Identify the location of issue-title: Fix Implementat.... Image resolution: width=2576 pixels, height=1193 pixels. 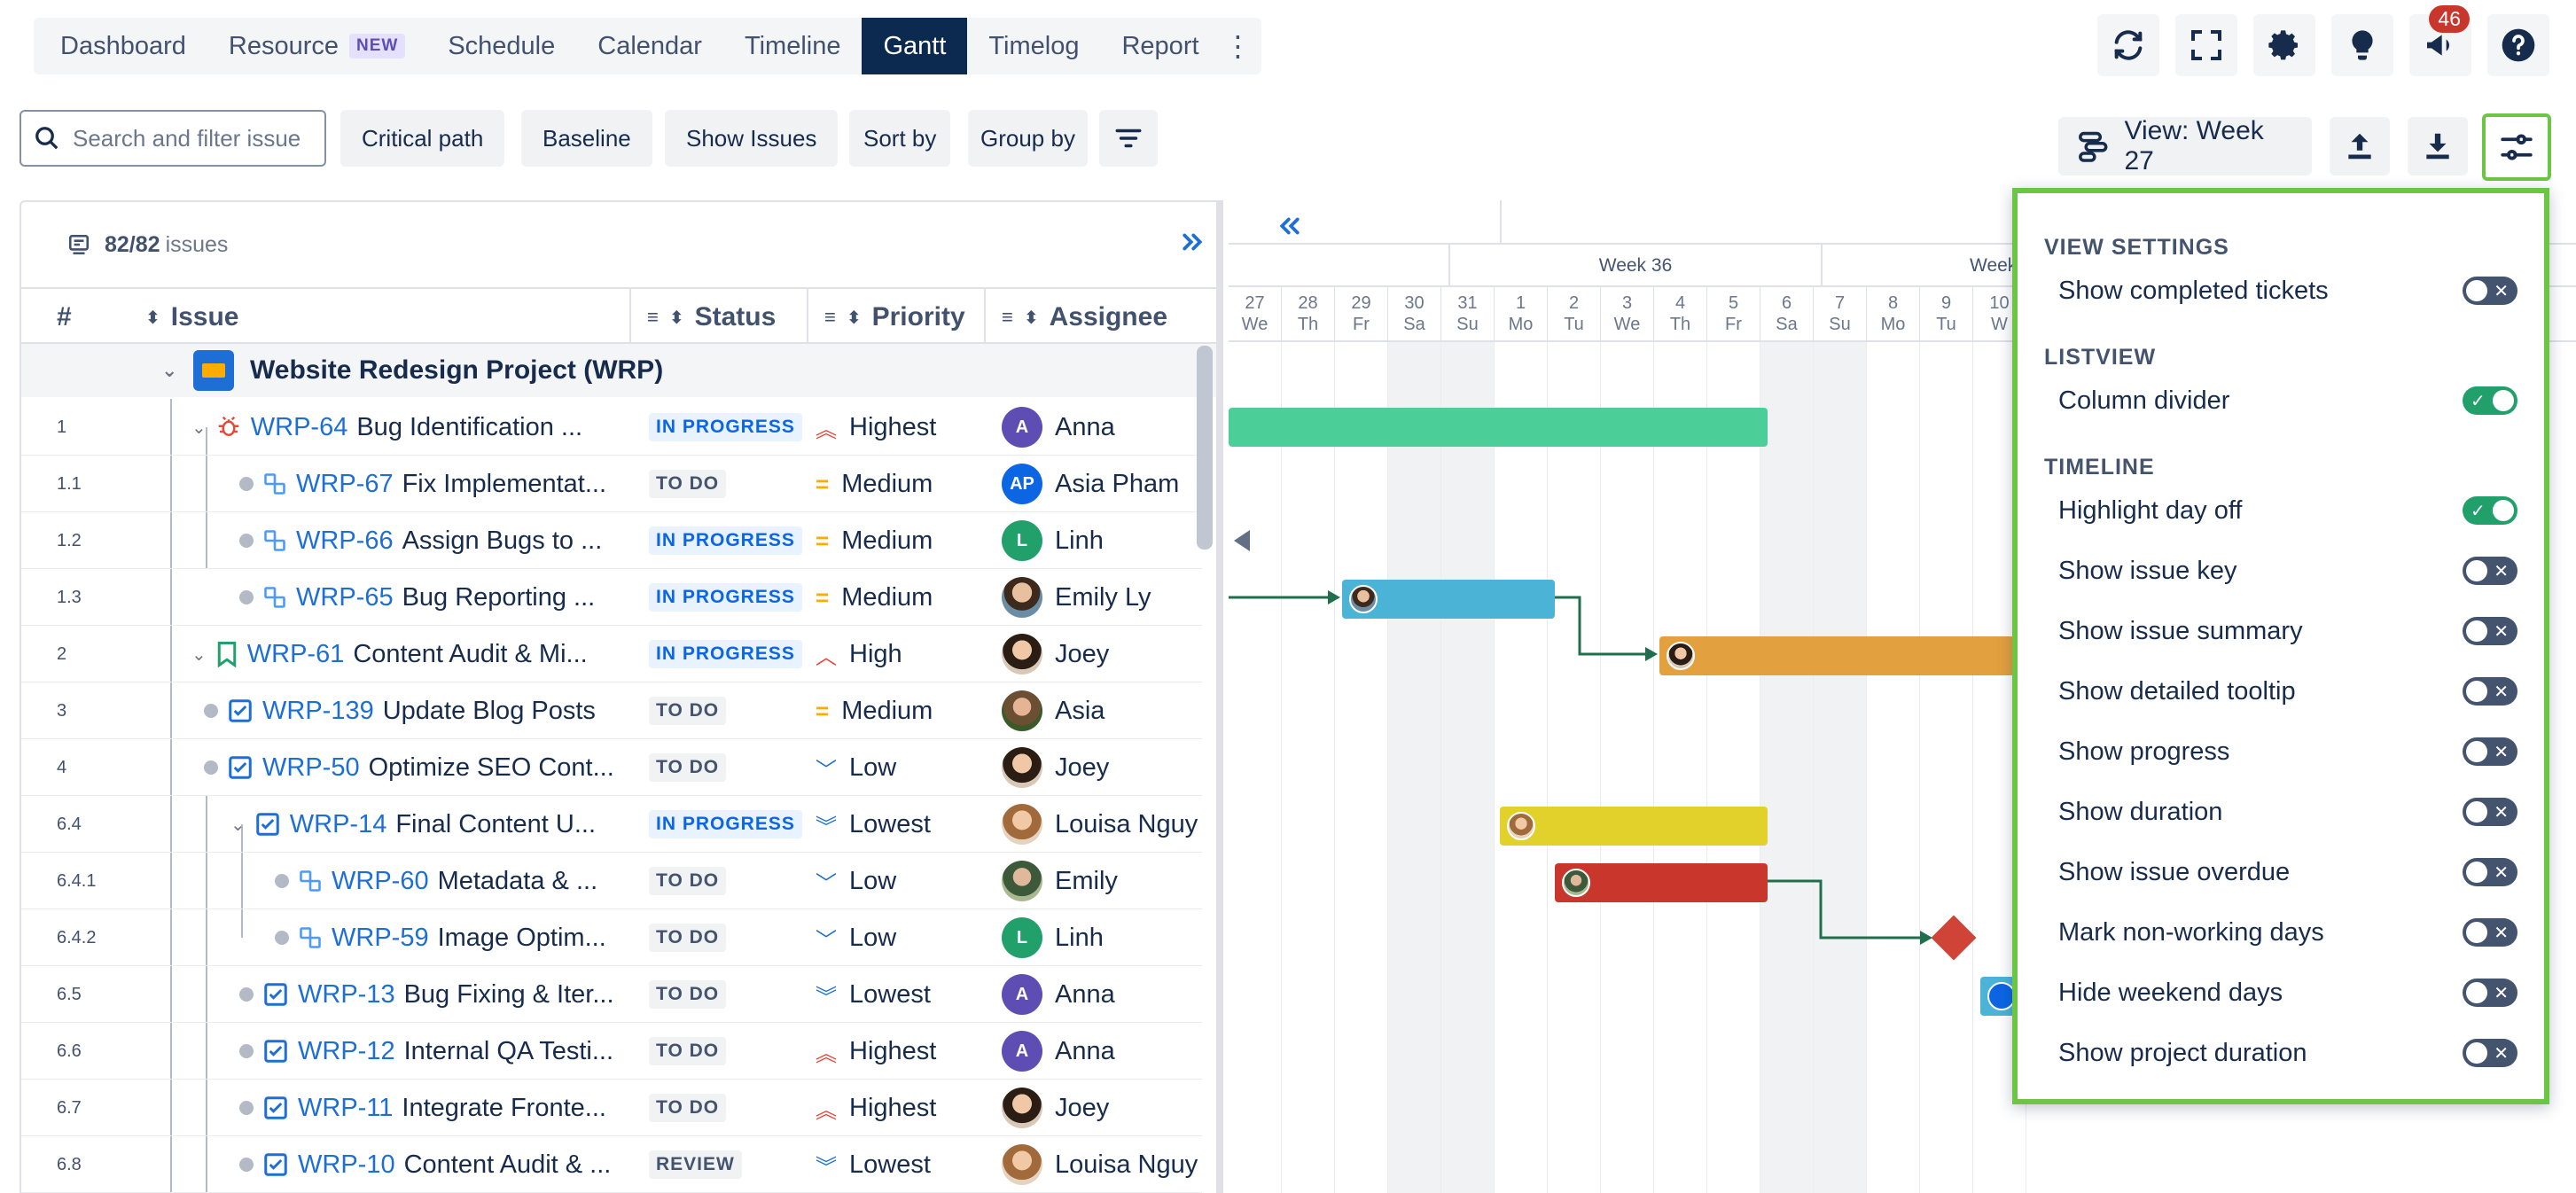
(504, 483).